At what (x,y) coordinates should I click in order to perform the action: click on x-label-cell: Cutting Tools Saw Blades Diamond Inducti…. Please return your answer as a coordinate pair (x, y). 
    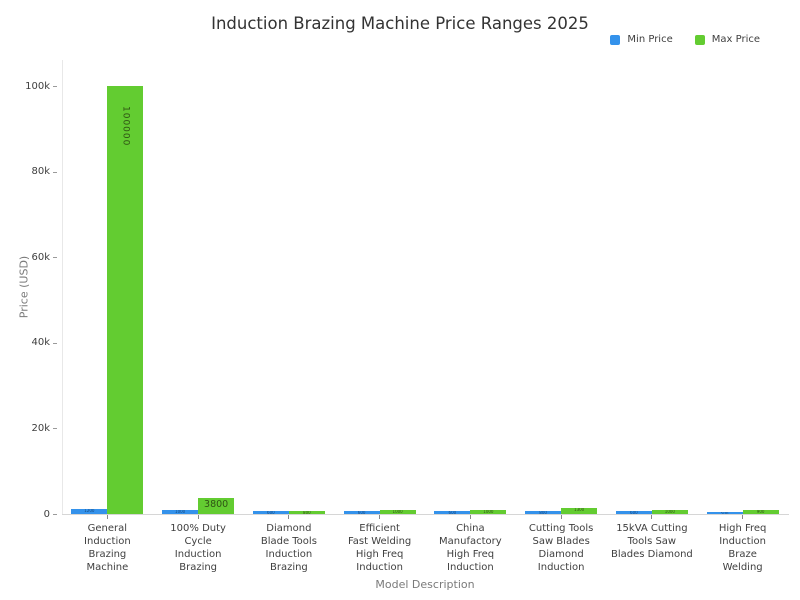
    Looking at the image, I should click on (561, 544).